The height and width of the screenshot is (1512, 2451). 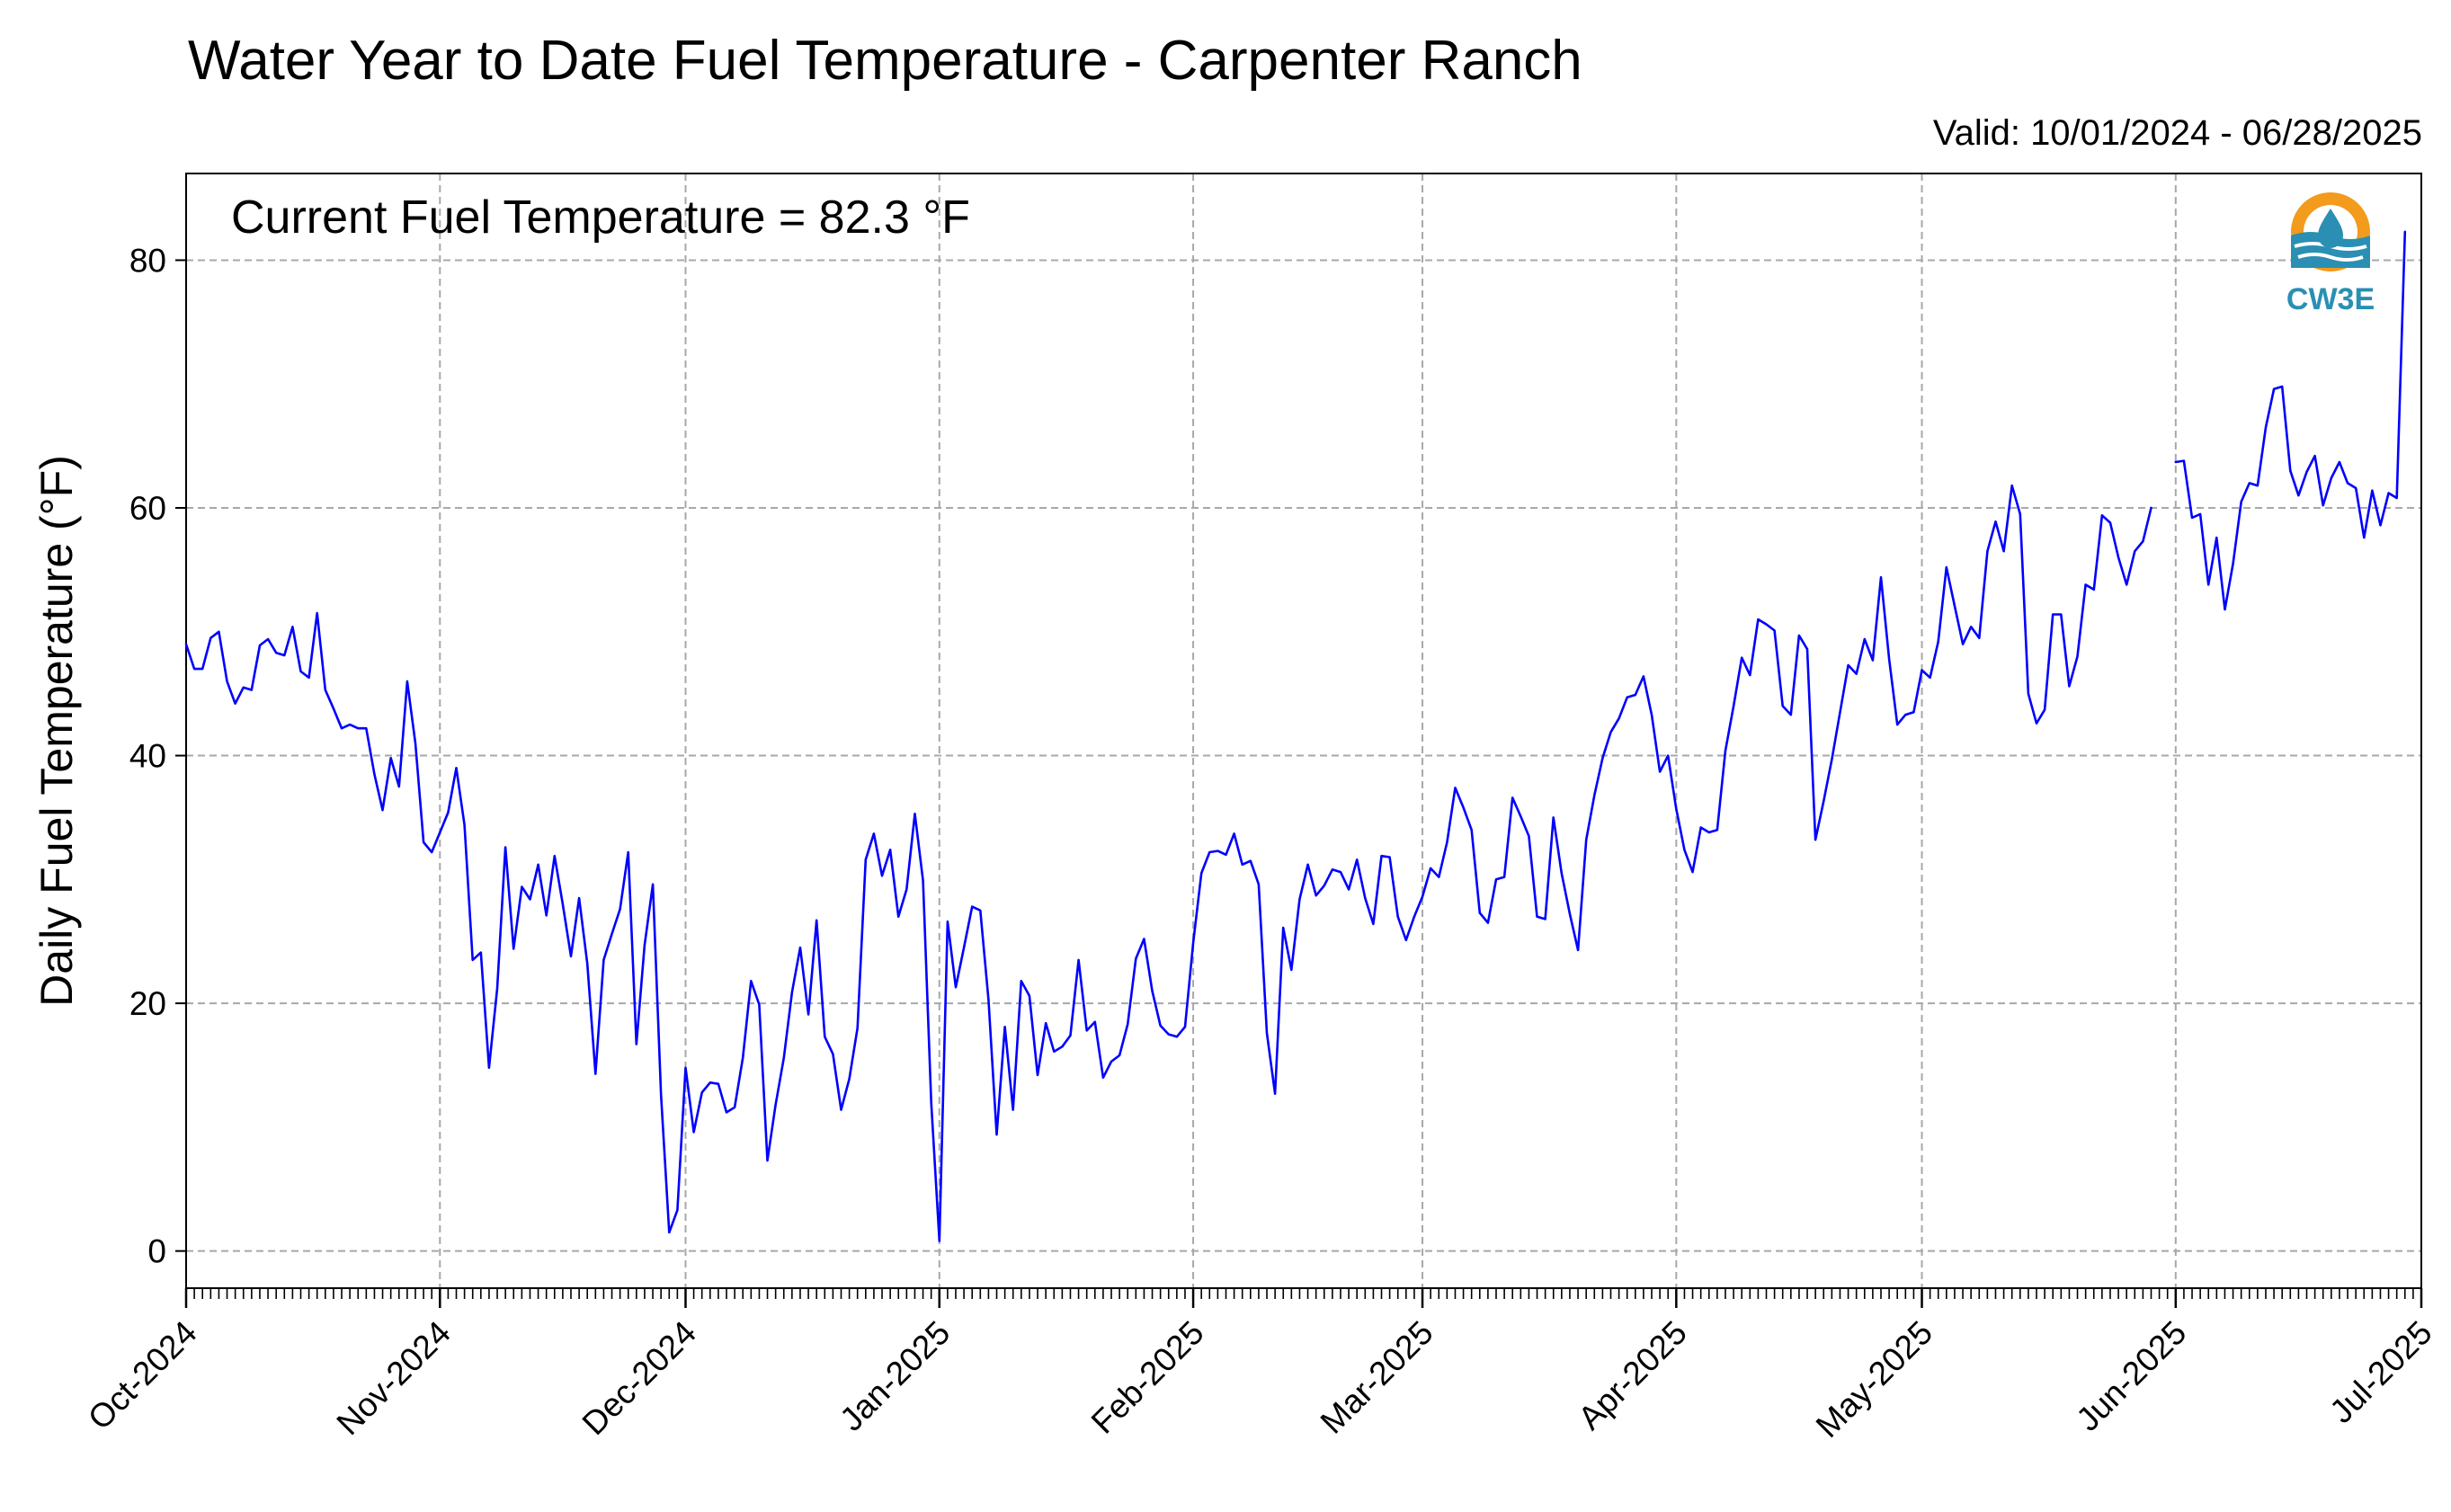 What do you see at coordinates (147, 508) in the screenshot?
I see `y-tick-label: 60` at bounding box center [147, 508].